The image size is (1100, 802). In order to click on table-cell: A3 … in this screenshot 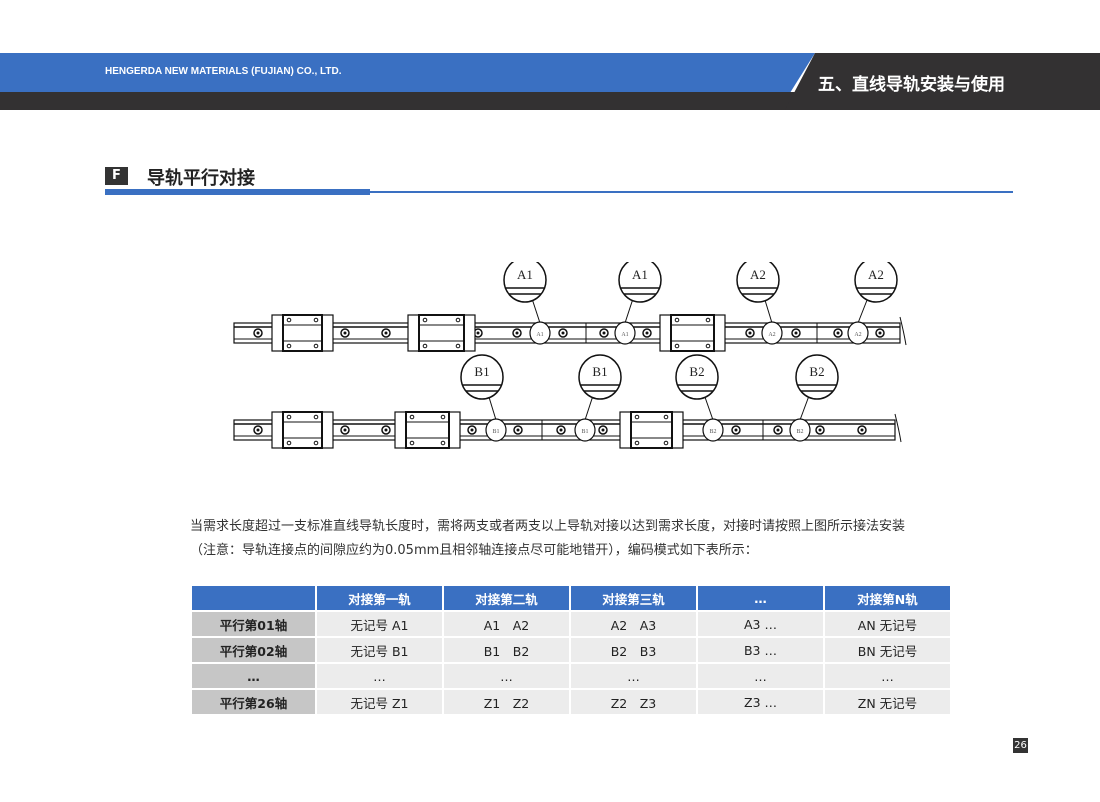, I will do `click(760, 624)`.